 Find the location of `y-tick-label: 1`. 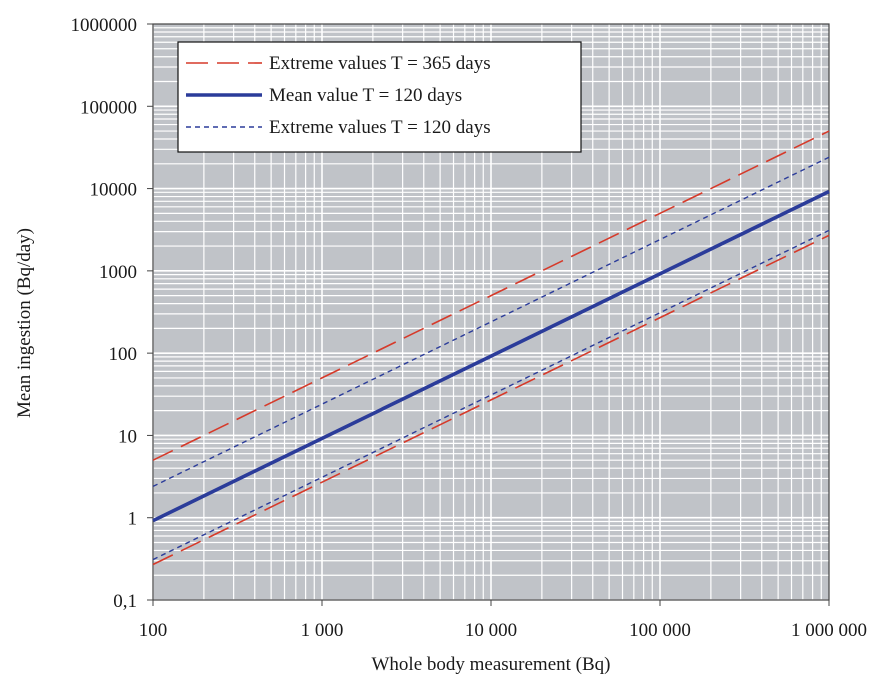

y-tick-label: 1 is located at coordinates (133, 519).